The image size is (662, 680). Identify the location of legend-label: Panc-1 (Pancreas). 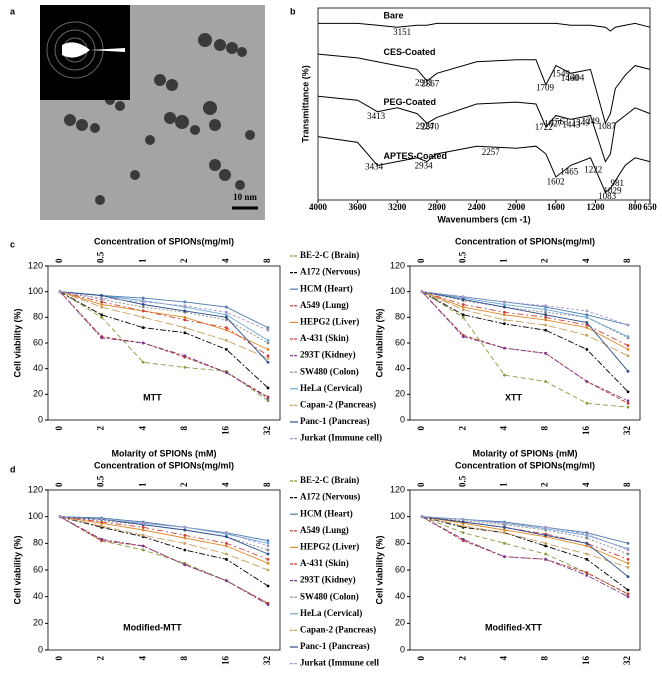
(335, 421).